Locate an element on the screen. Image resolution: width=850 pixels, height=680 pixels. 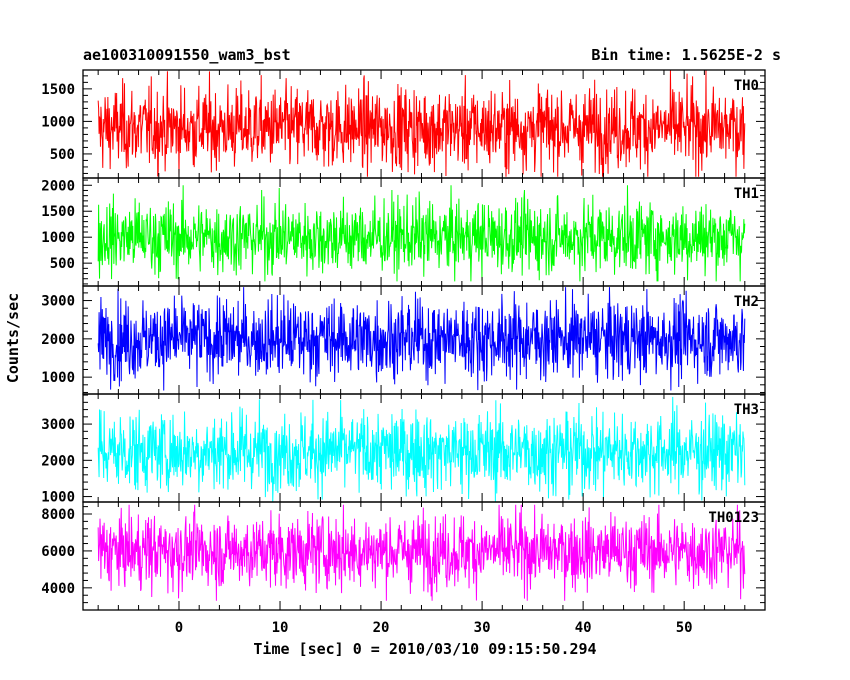
series-line-th3 is located at coordinates (421, 449).